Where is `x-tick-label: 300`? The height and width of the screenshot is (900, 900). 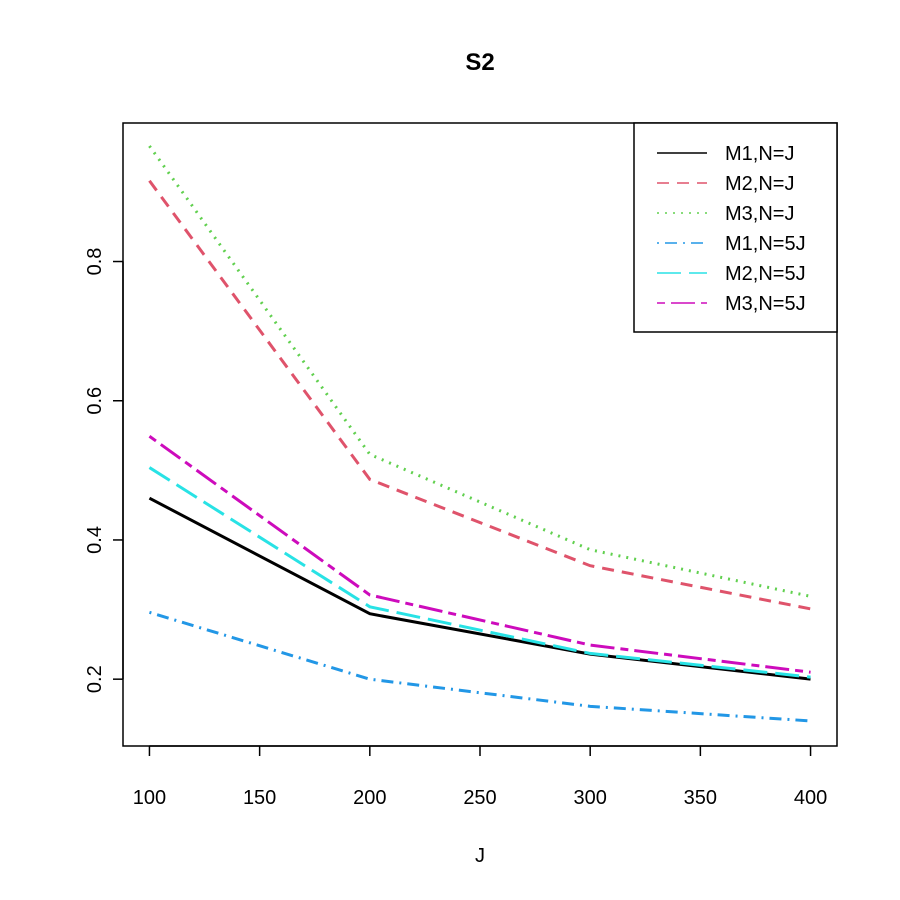 x-tick-label: 300 is located at coordinates (589, 798).